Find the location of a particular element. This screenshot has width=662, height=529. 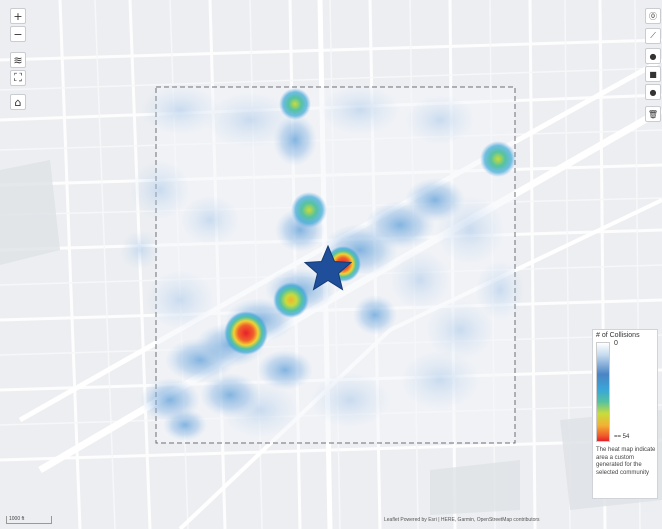

draw-point-button: ● is located at coordinates (653, 56).